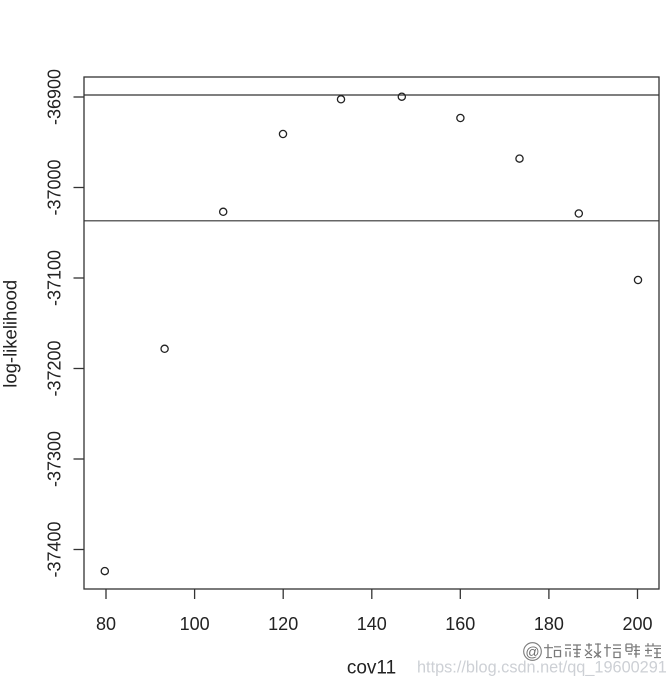  What do you see at coordinates (106, 624) in the screenshot?
I see `svg-text: 80` at bounding box center [106, 624].